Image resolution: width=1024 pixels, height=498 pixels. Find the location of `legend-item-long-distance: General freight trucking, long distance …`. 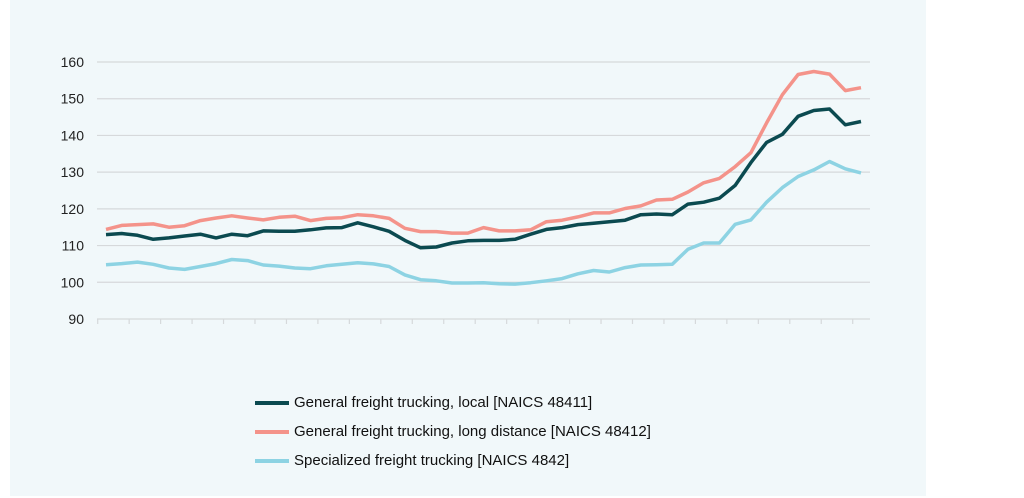

legend-item-long-distance: General freight trucking, long distance … is located at coordinates (453, 431).